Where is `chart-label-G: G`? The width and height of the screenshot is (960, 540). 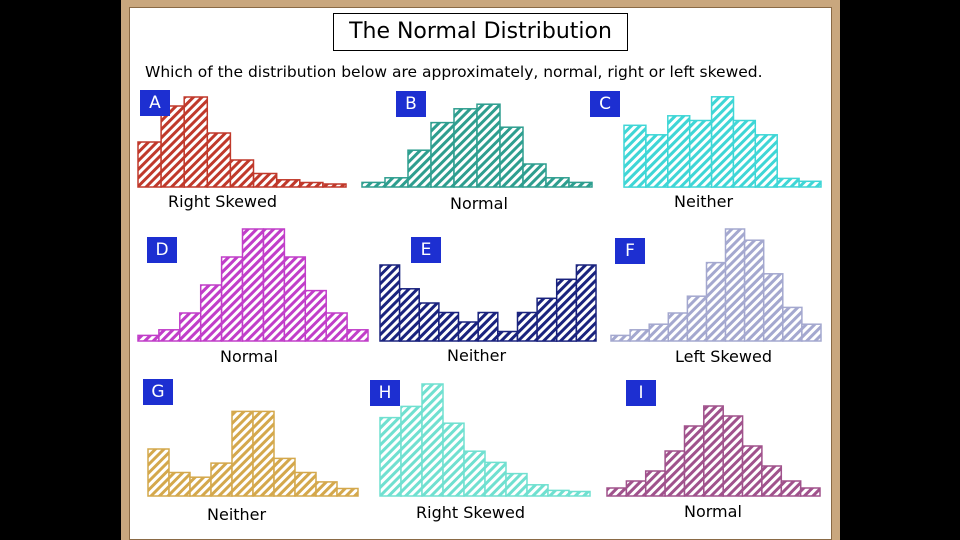 chart-label-G: G is located at coordinates (158, 392).